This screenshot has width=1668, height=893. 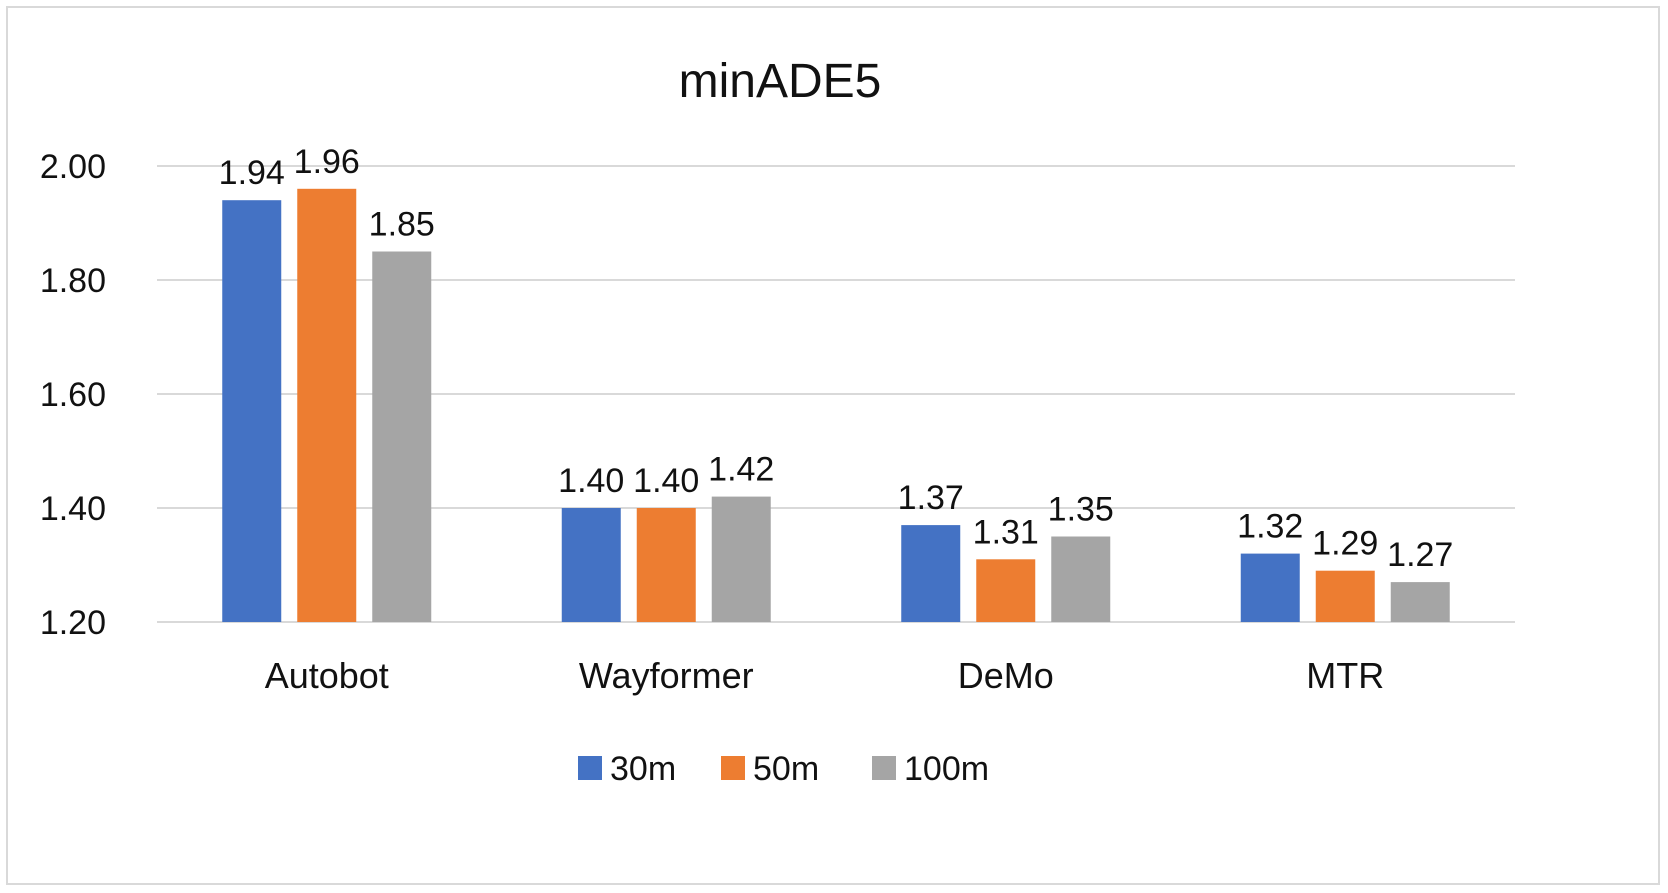 I want to click on y-tick-label: 1.80, so click(x=73, y=281).